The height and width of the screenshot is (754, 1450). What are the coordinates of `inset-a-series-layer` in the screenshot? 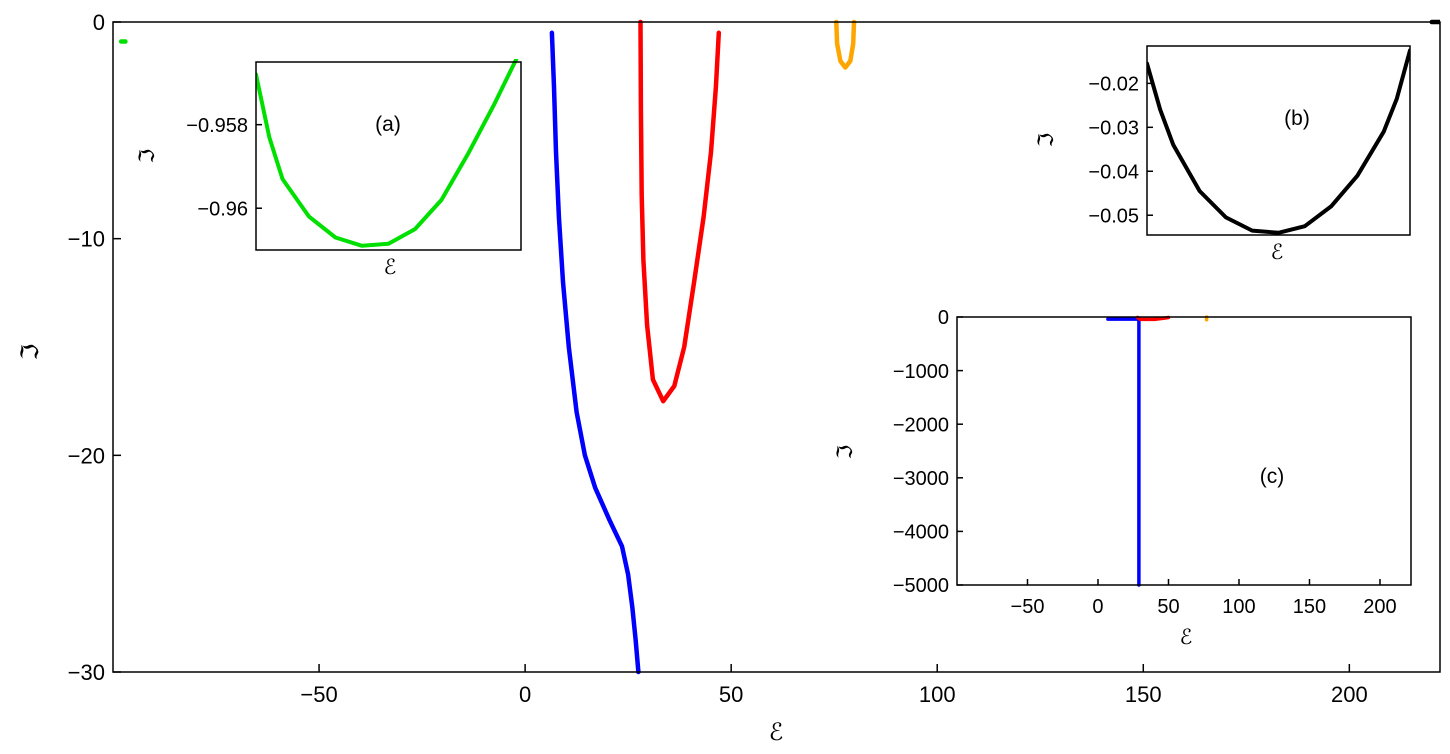 It's located at (387, 153).